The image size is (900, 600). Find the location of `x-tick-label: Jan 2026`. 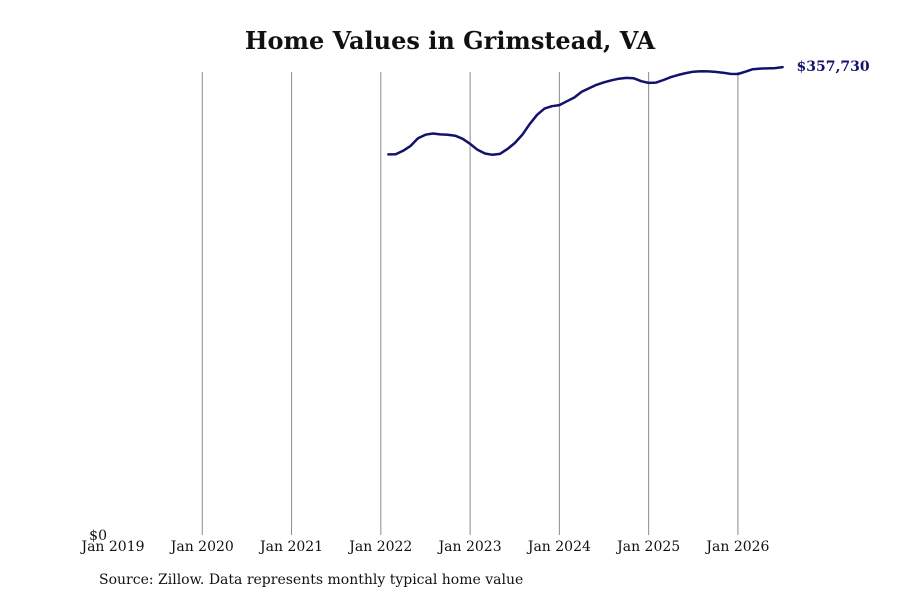

x-tick-label: Jan 2026 is located at coordinates (736, 547).